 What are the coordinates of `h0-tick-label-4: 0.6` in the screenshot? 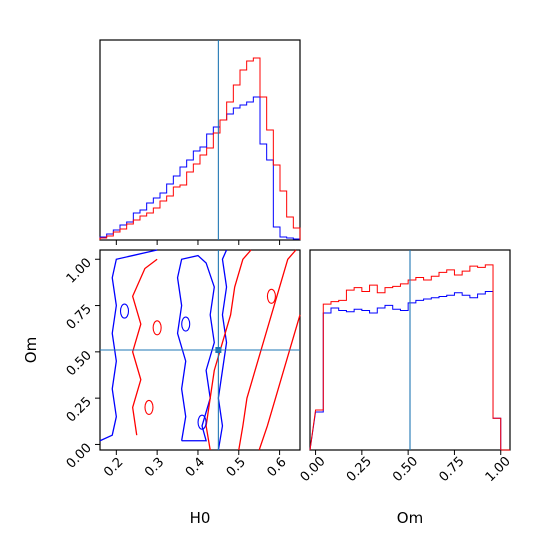 It's located at (276, 467).